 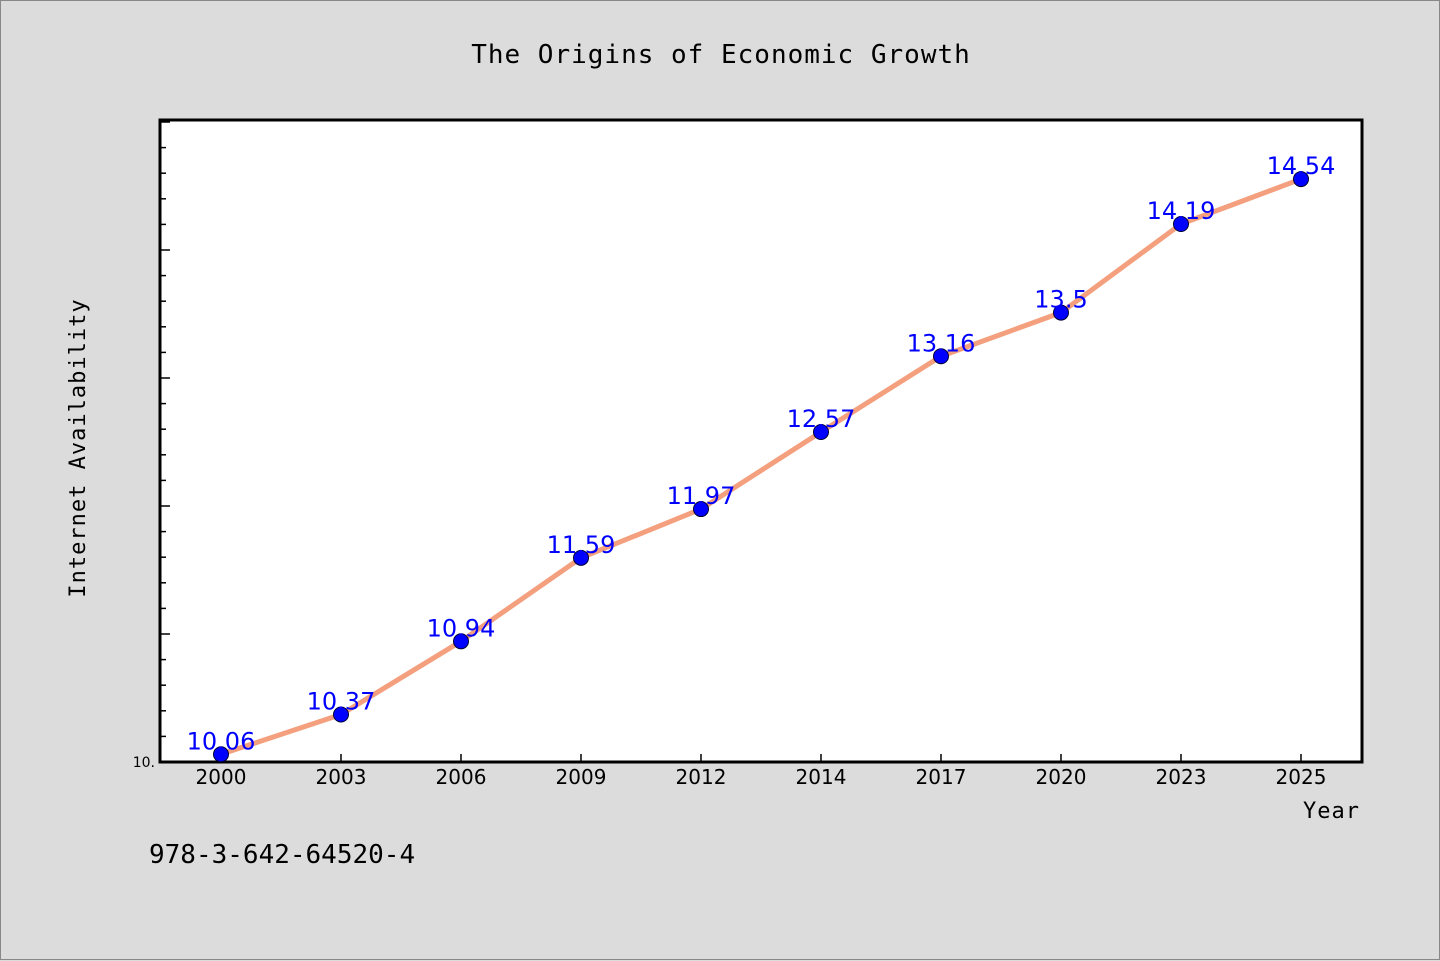 What do you see at coordinates (761, 777) in the screenshot?
I see `x-axis-tick-labels: 2000 2003 2006 2009 2012 2014 2017 2020 2023 2025` at bounding box center [761, 777].